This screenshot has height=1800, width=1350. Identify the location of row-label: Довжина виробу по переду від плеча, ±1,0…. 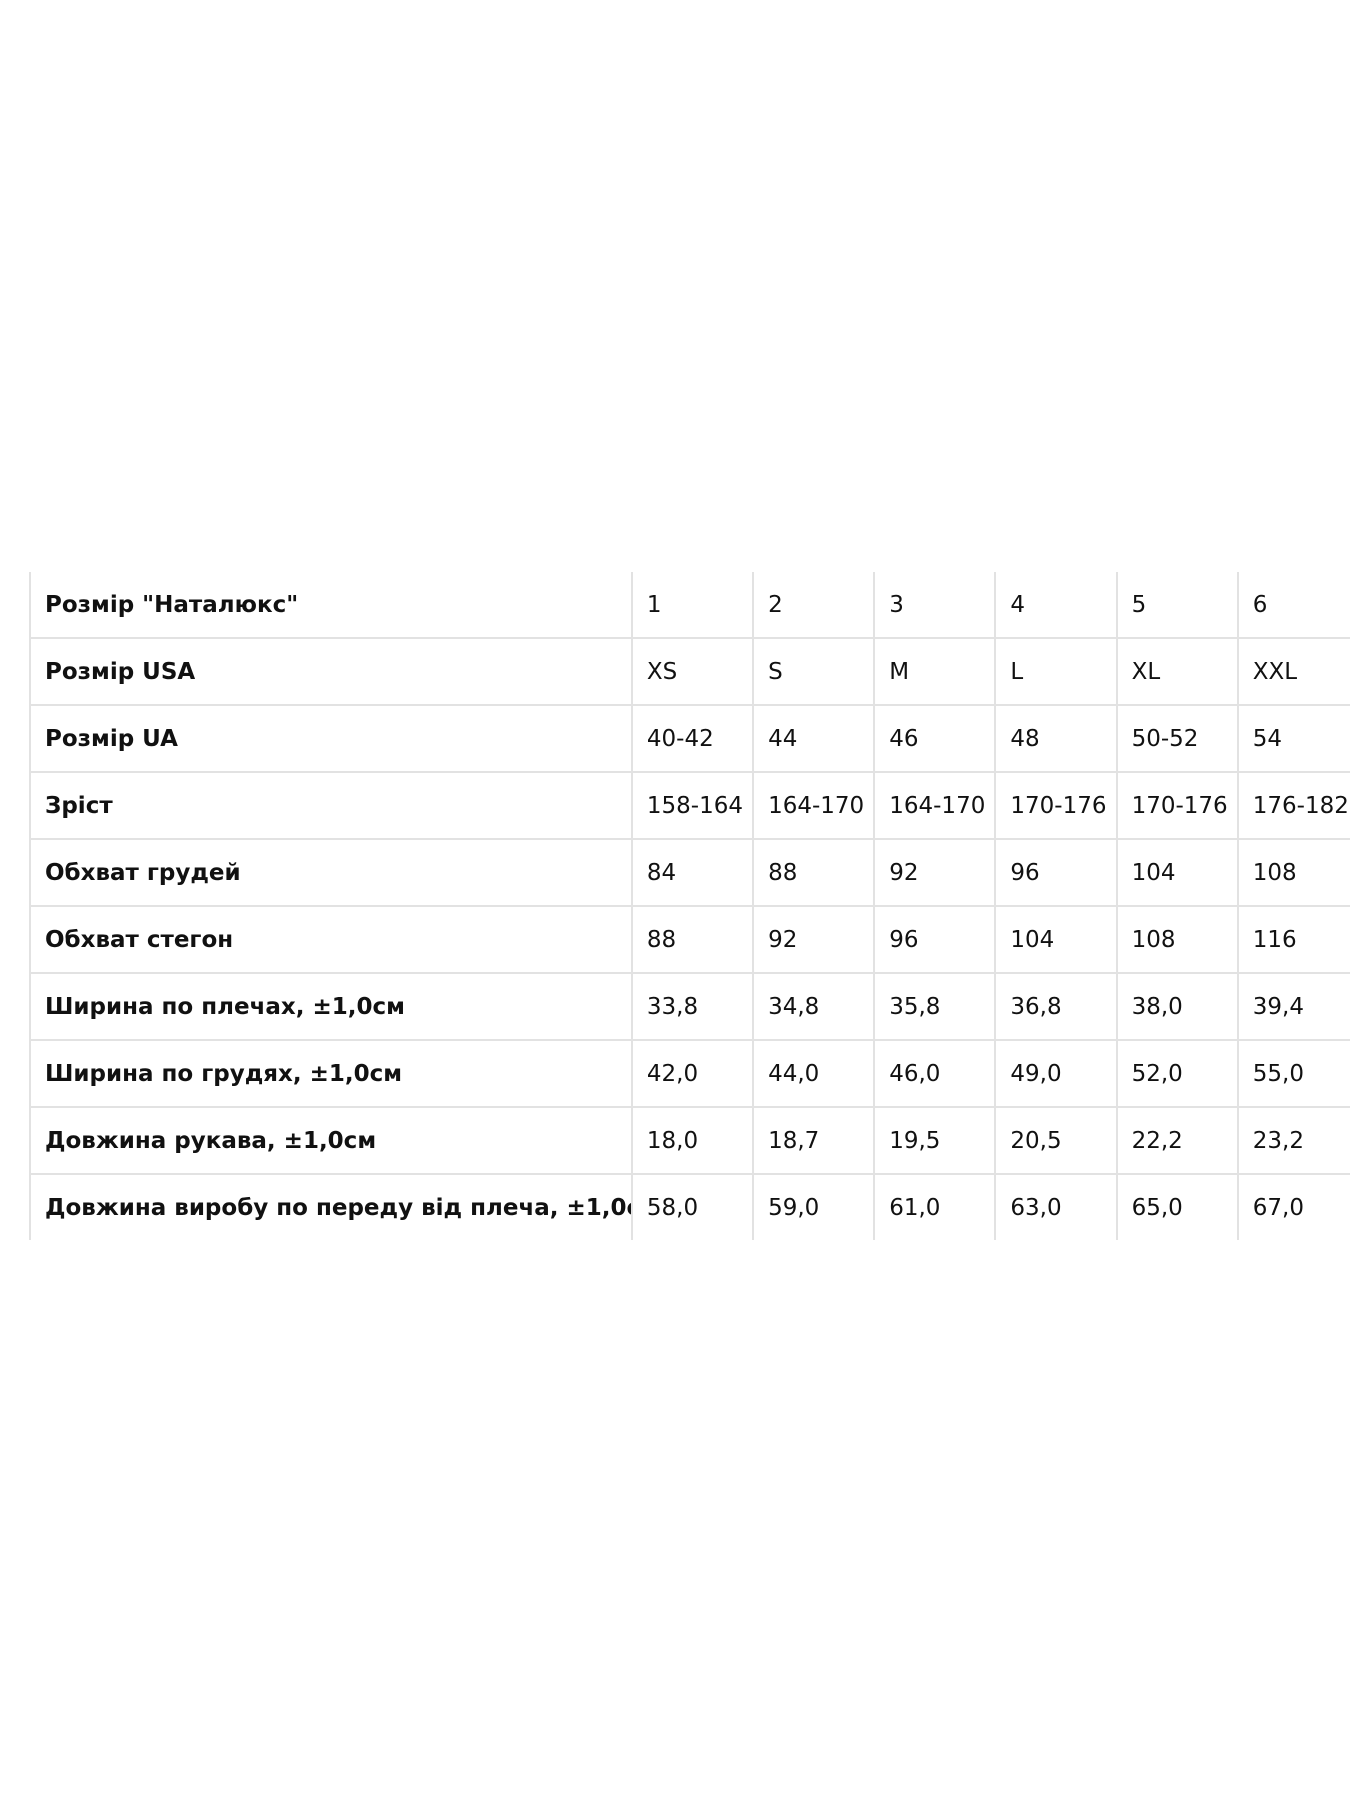
(330, 1206).